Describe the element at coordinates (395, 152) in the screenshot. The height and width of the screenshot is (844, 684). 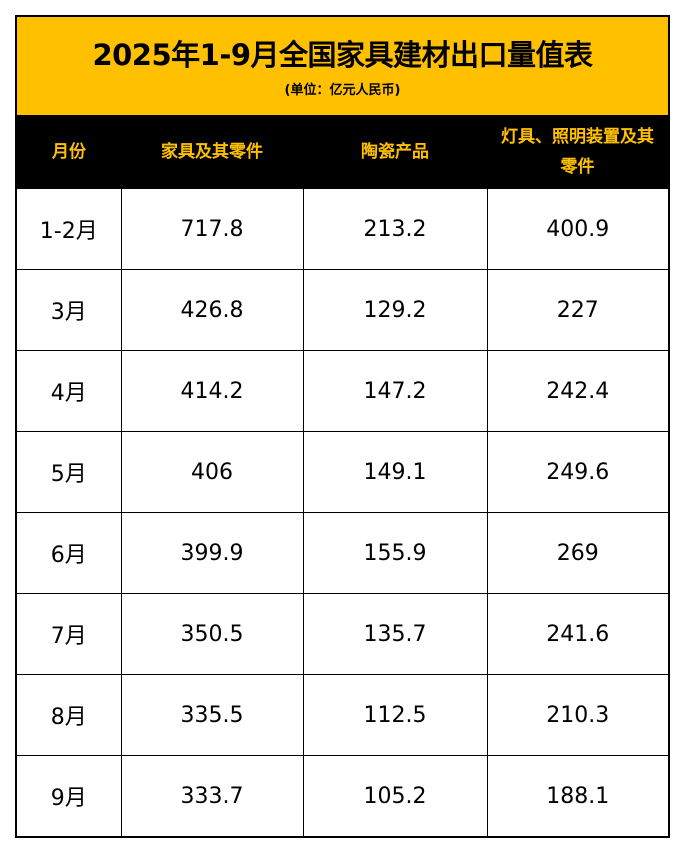
I see `header-ceramics: 陶瓷产品` at that location.